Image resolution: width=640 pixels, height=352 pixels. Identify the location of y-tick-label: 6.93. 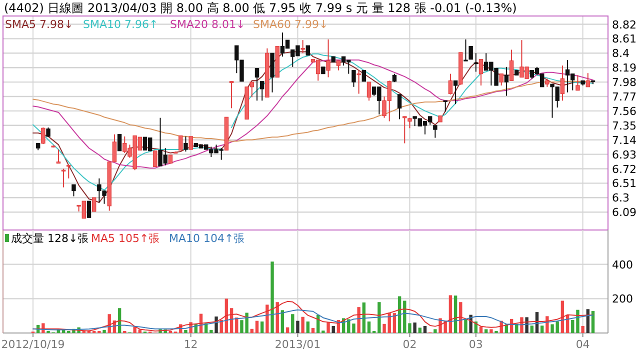
(624, 155).